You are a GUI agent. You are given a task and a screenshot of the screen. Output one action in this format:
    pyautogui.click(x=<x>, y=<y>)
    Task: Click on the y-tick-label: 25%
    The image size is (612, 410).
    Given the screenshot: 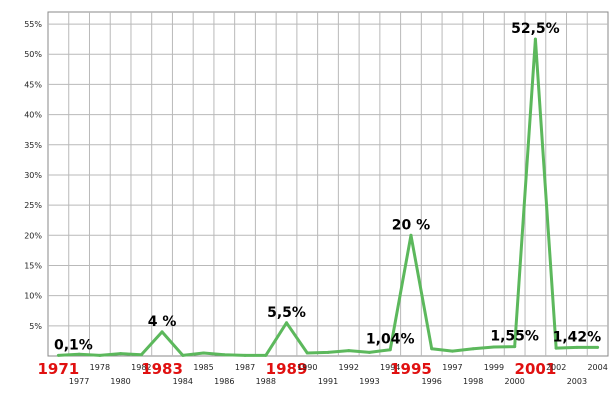 What is the action you would take?
    pyautogui.click(x=33, y=205)
    